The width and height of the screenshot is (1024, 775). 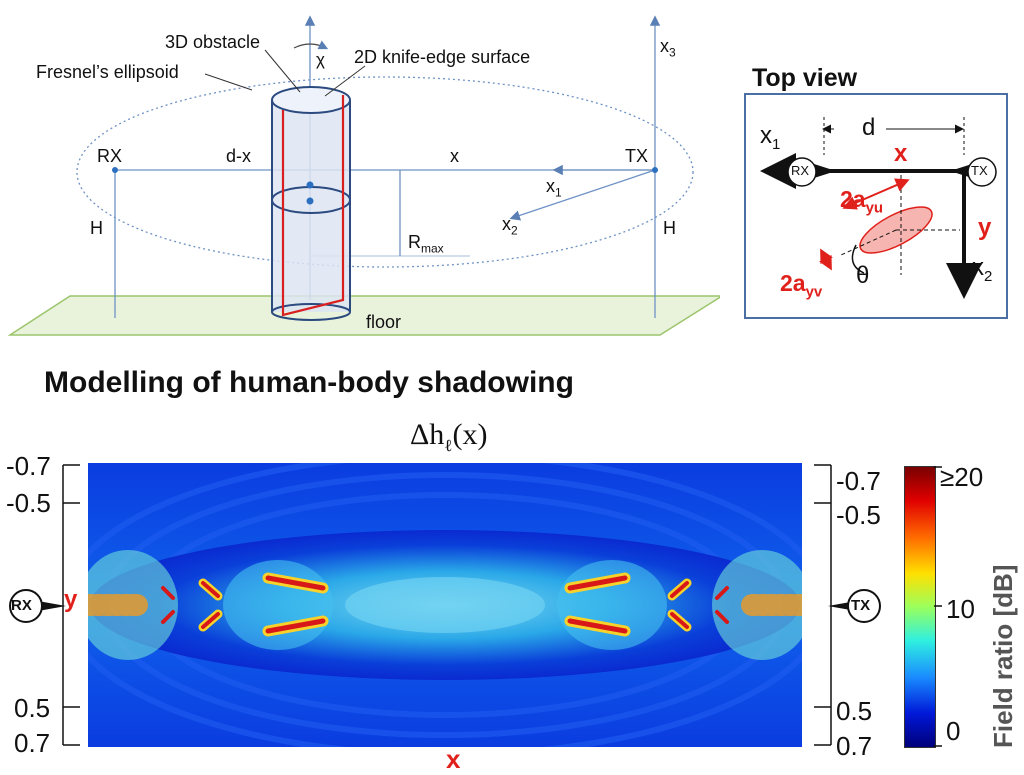 What do you see at coordinates (858, 481) in the screenshot?
I see `right-tick-1: -0.7` at bounding box center [858, 481].